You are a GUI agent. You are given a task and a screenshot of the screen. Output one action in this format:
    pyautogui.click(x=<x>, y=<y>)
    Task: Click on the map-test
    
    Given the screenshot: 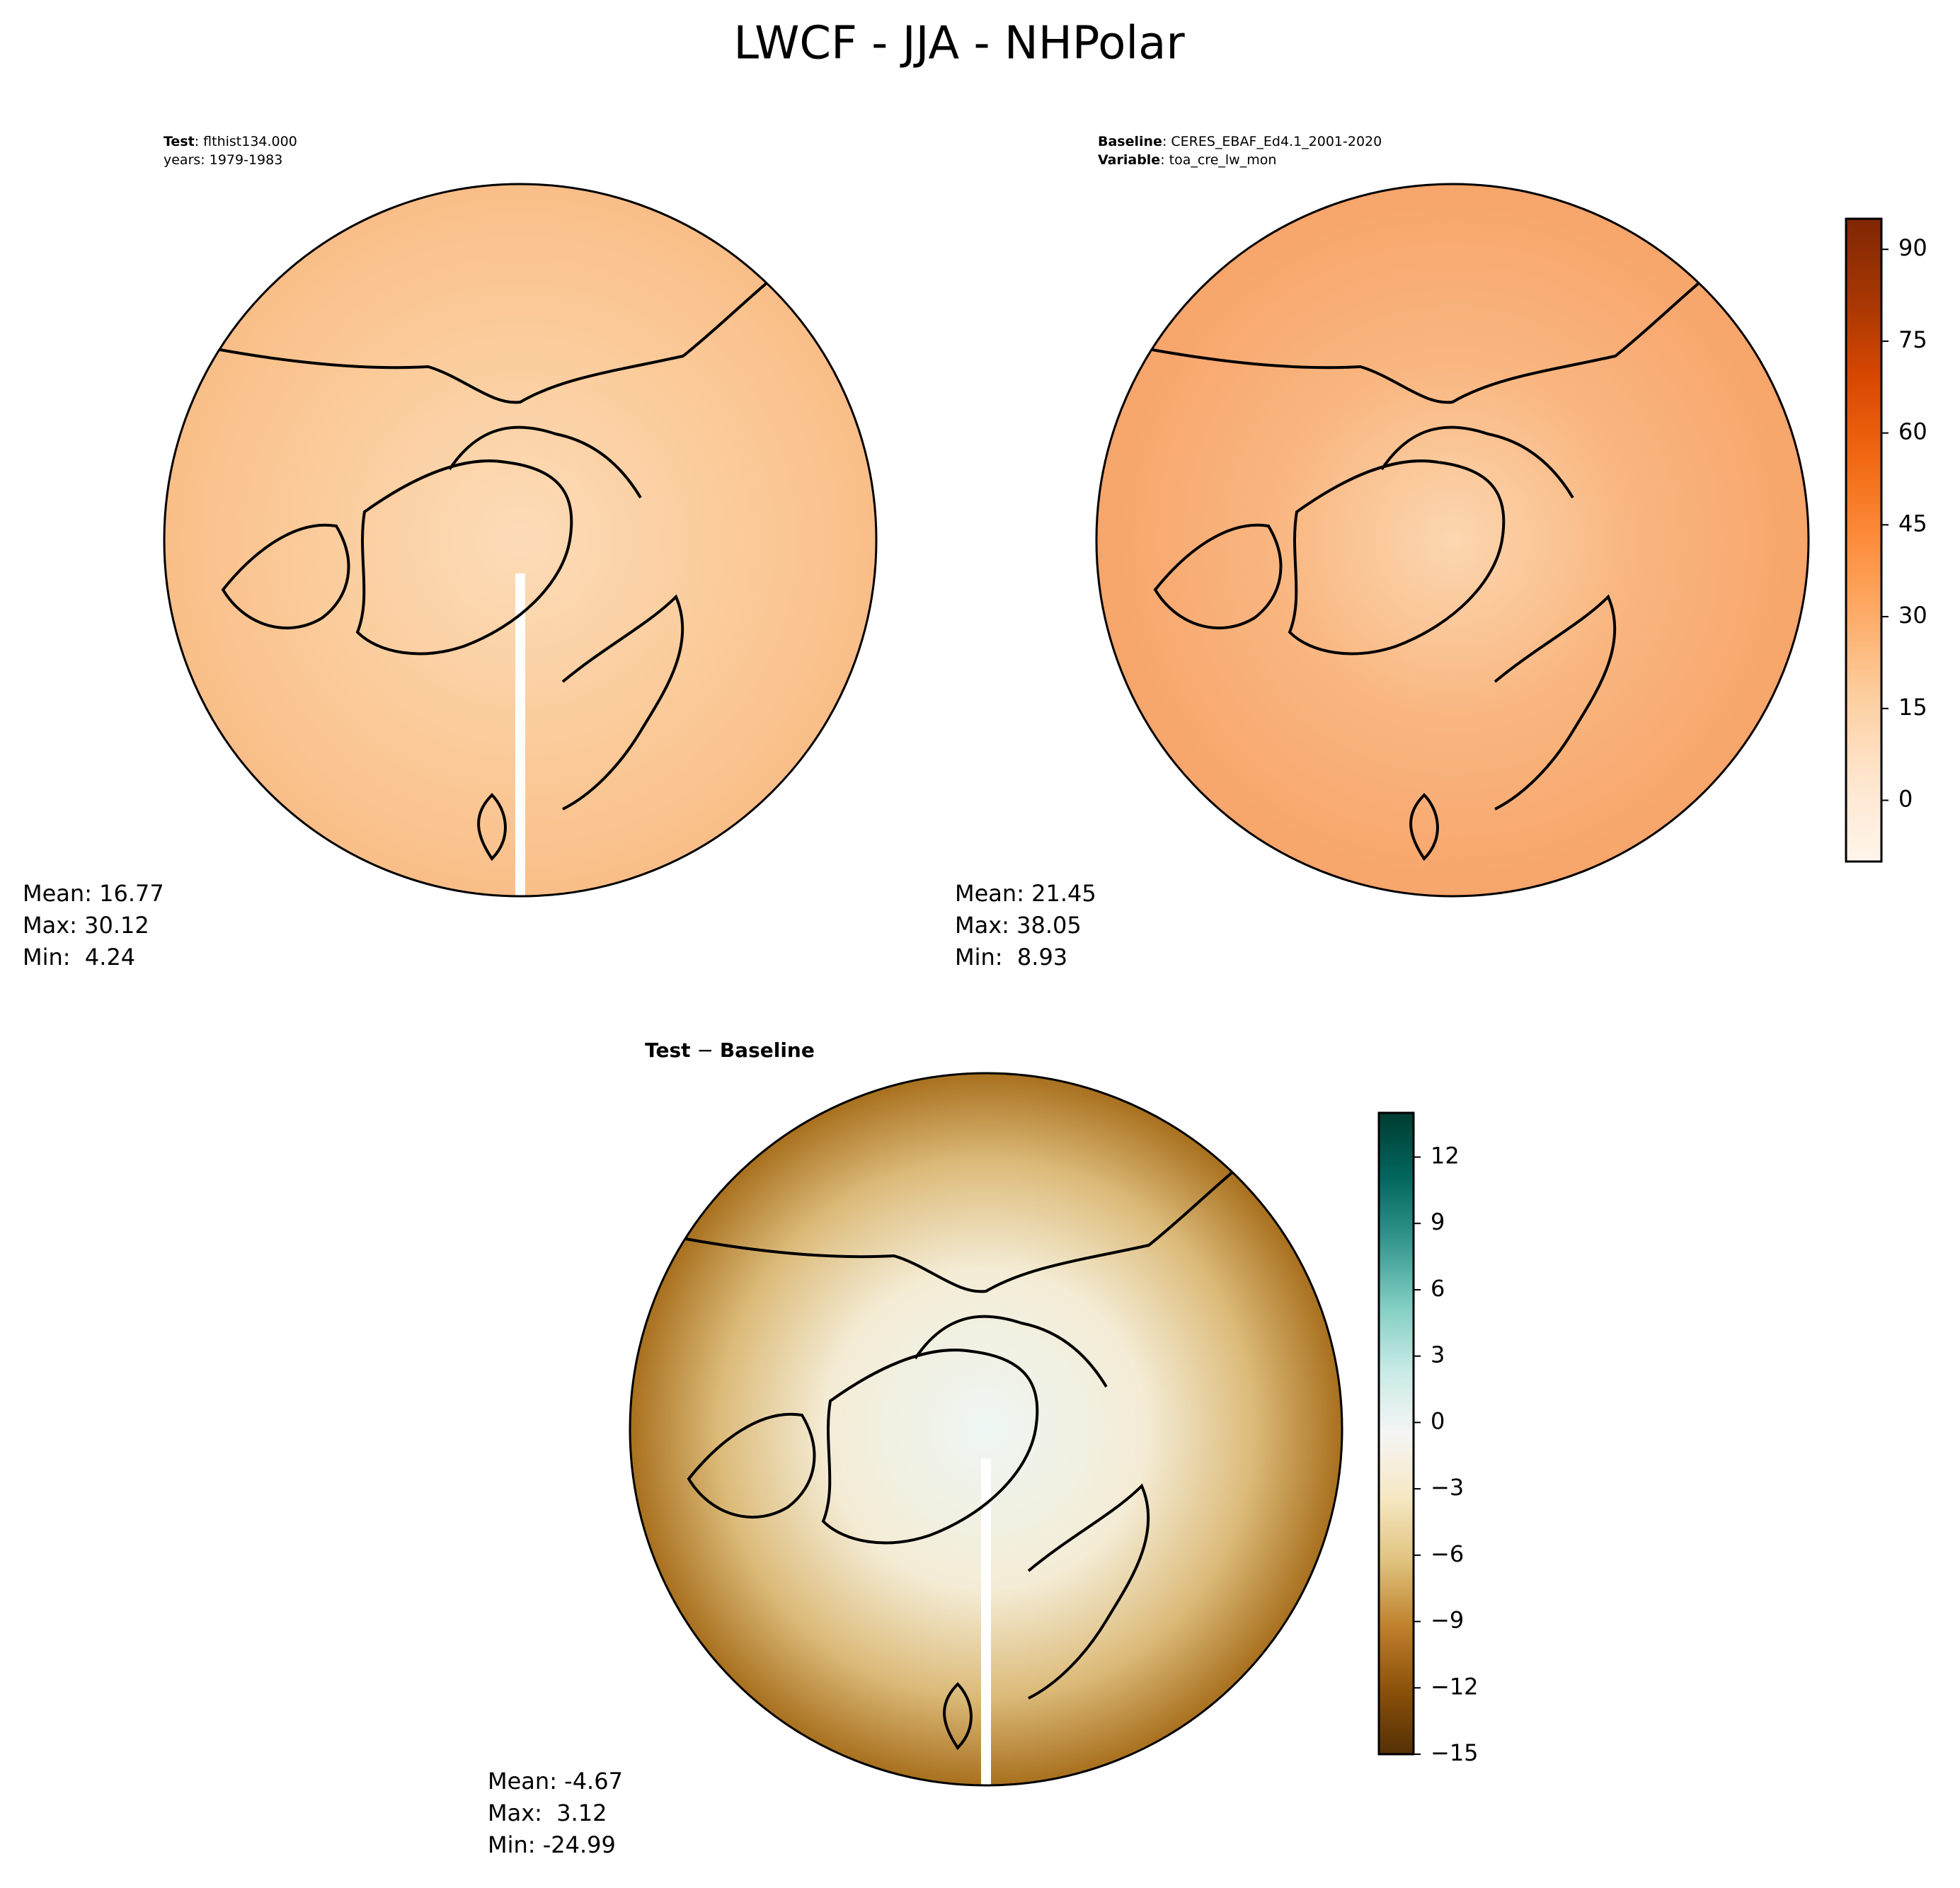 What is the action you would take?
    pyautogui.click(x=520, y=540)
    